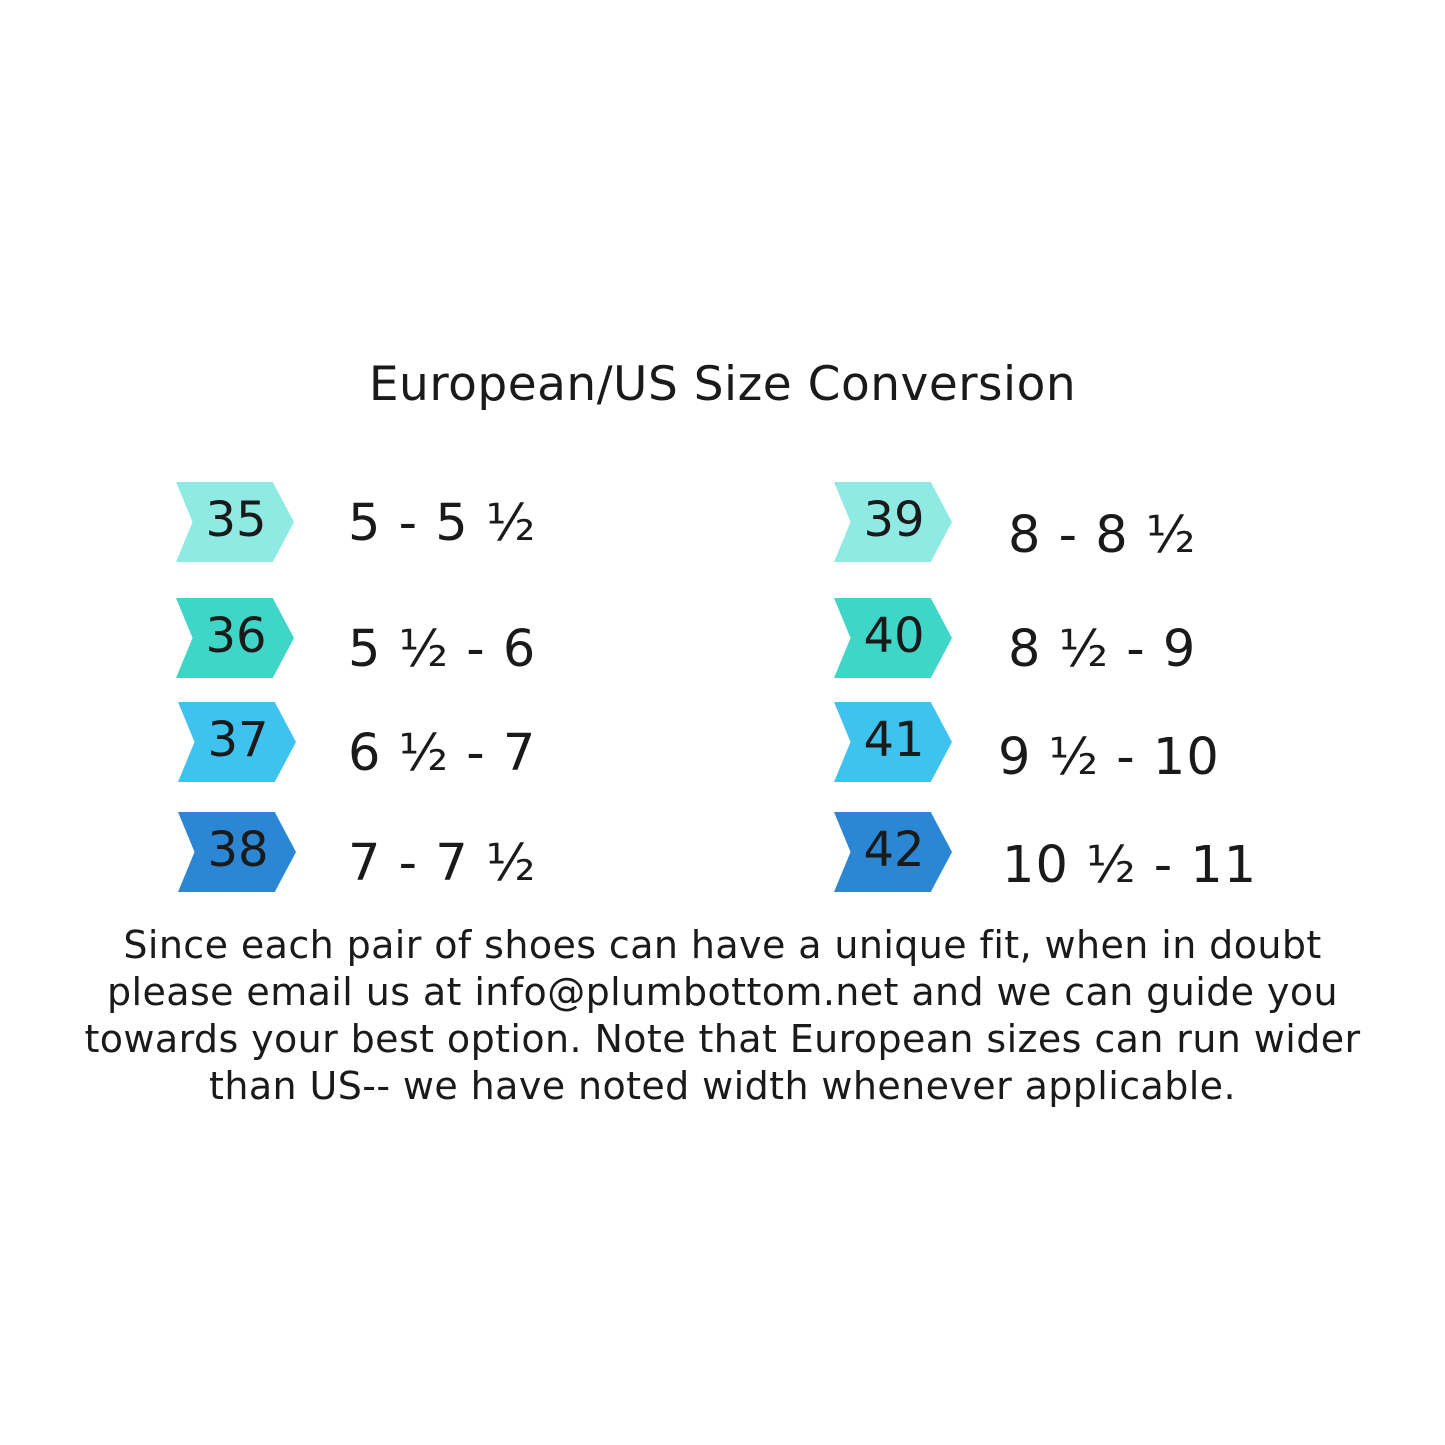 The height and width of the screenshot is (1445, 1445). I want to click on eu-size-label: 40, so click(894, 636).